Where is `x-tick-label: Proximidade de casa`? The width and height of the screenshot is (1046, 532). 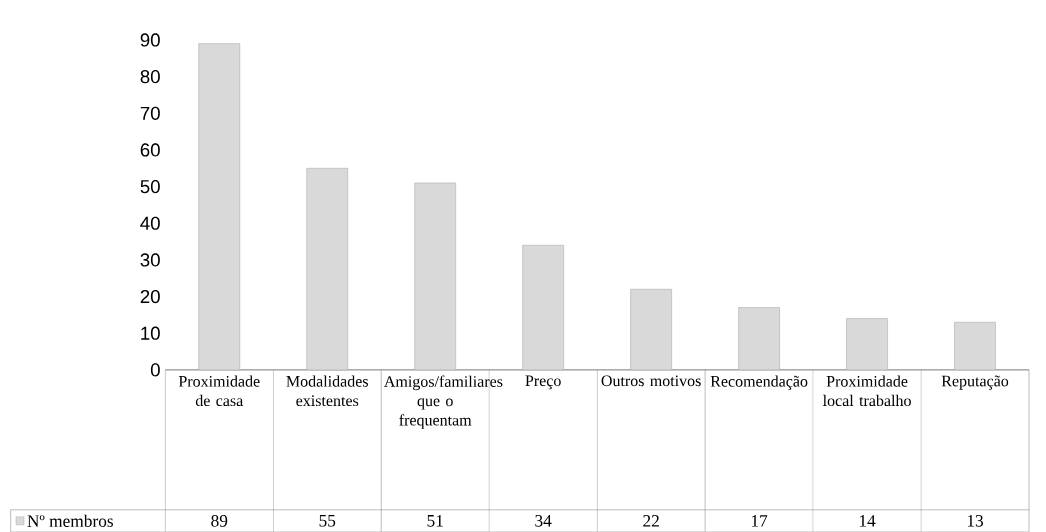 x-tick-label: Proximidade de casa is located at coordinates (219, 390).